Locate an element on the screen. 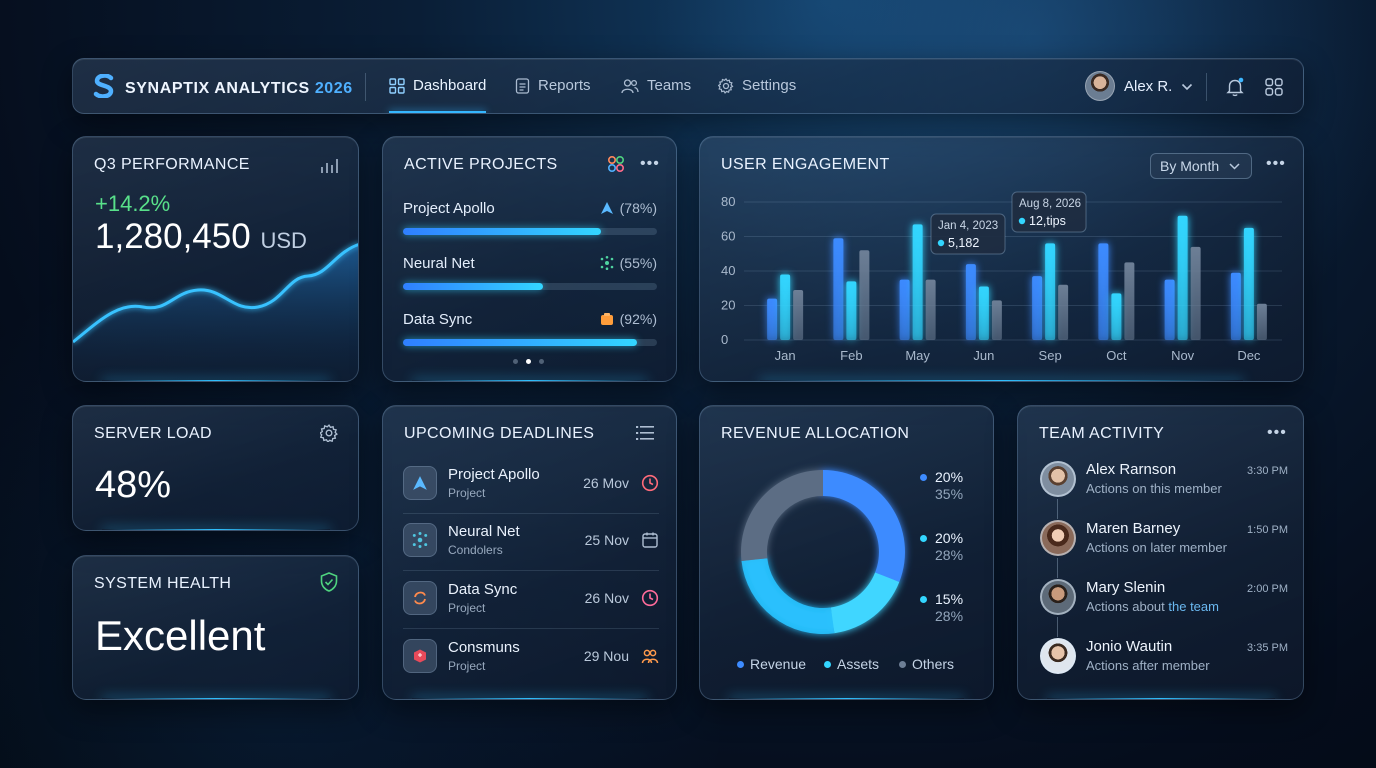 The width and height of the screenshot is (1376, 768). activity-time: 3:35 PM is located at coordinates (1267, 648).